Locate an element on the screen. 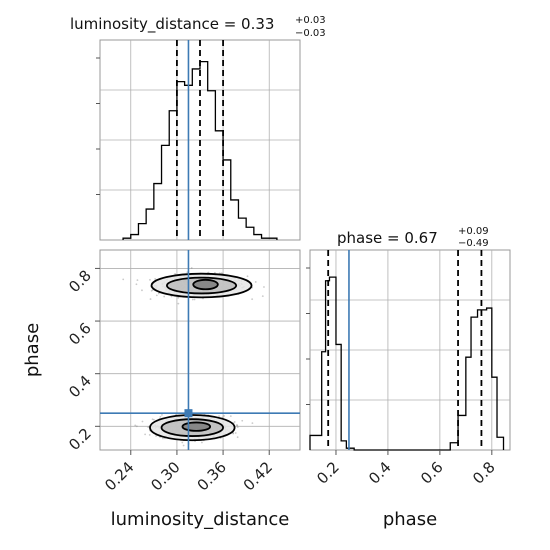 Image resolution: width=550 pixels, height=550 pixels. joint-frame is located at coordinates (200, 350).